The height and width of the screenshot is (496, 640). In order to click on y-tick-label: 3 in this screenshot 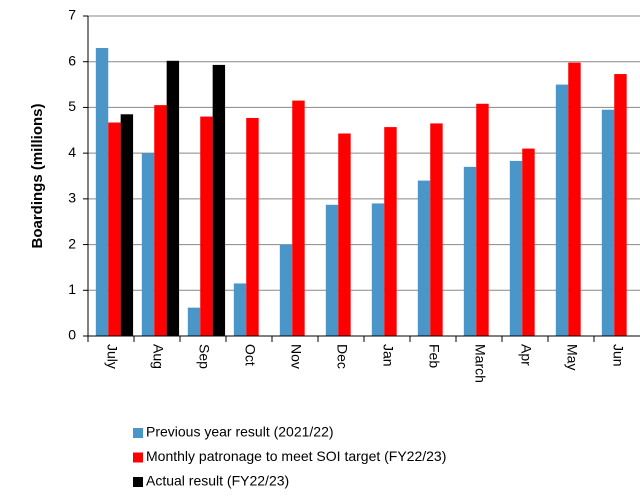, I will do `click(72, 198)`.